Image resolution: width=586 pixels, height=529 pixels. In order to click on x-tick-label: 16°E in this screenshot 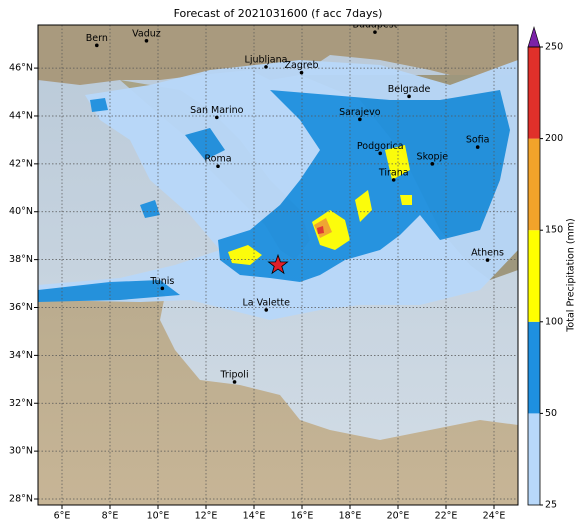, I will do `click(302, 516)`.